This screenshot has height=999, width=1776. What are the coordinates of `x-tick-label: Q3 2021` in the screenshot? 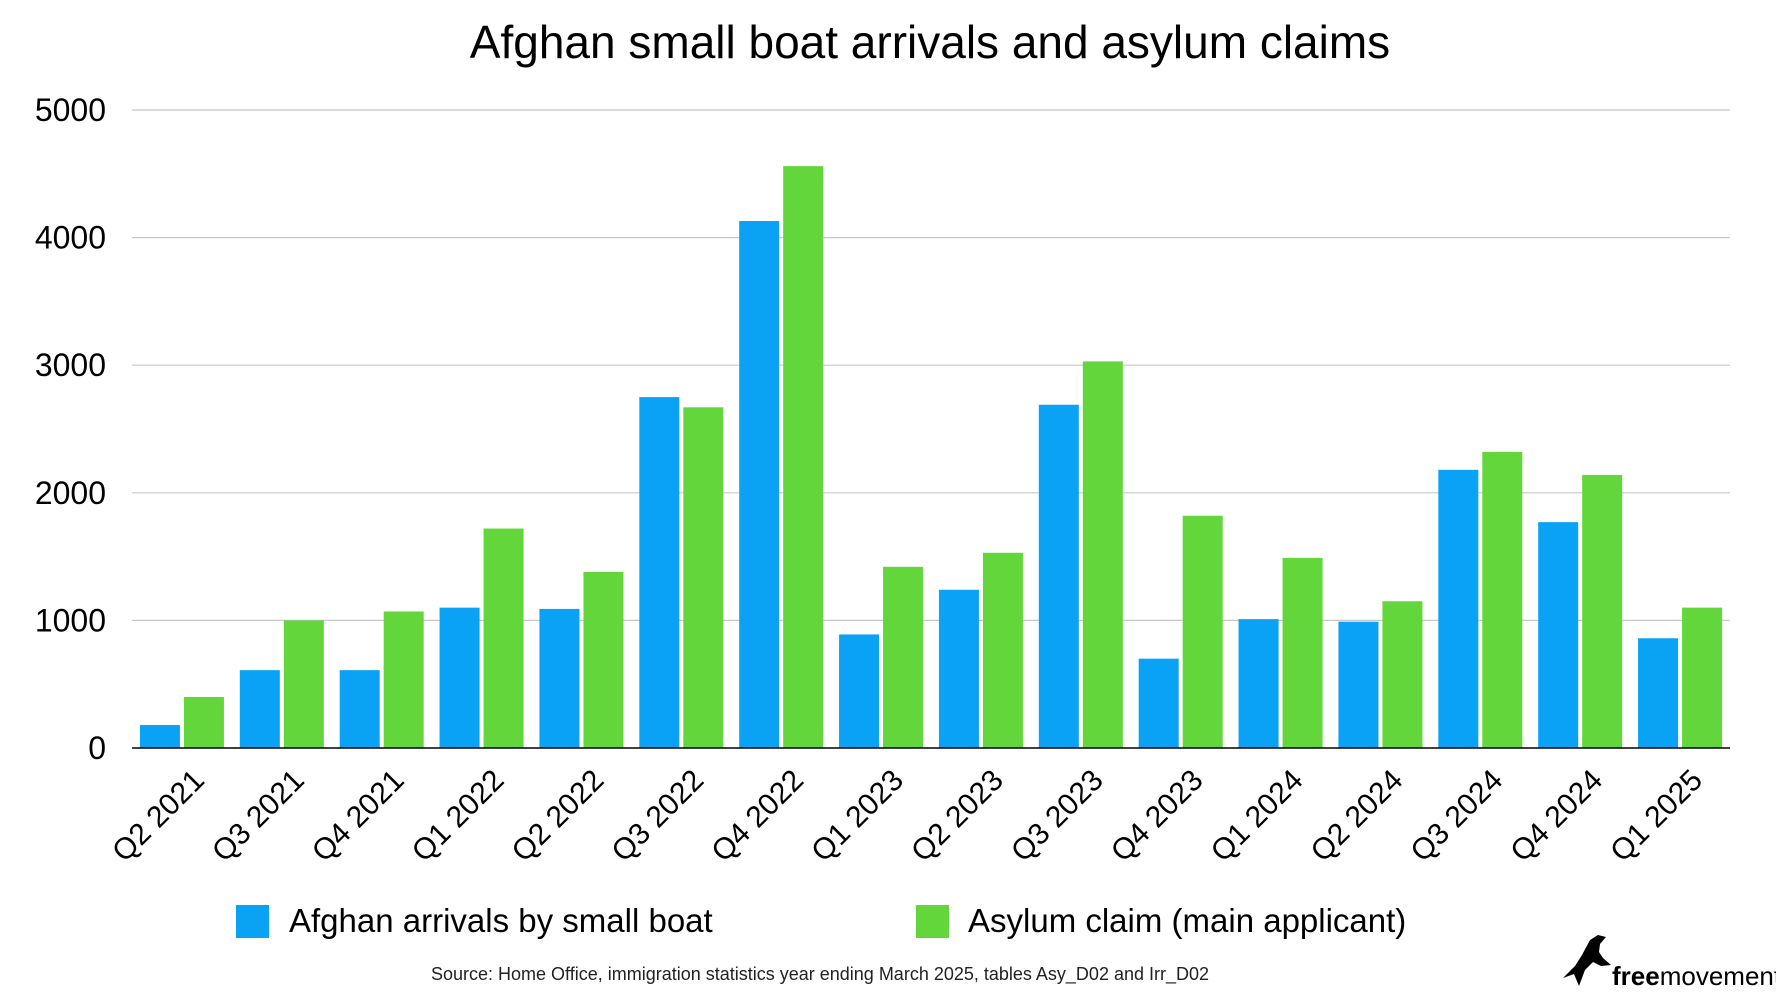 It's located at (258, 816).